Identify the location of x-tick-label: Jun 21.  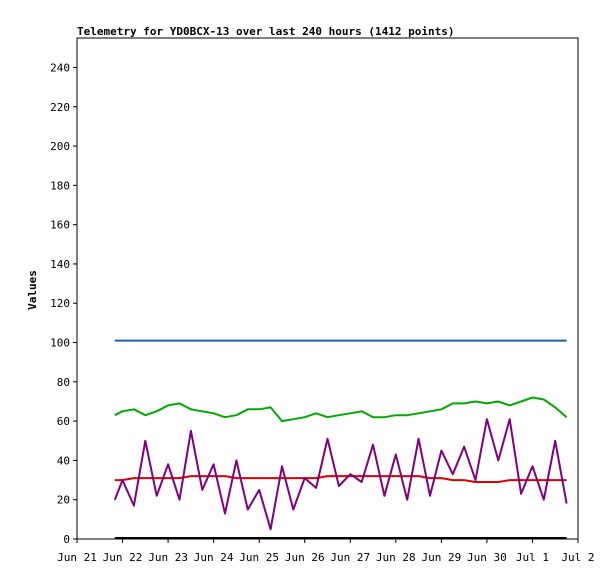
(77, 557).